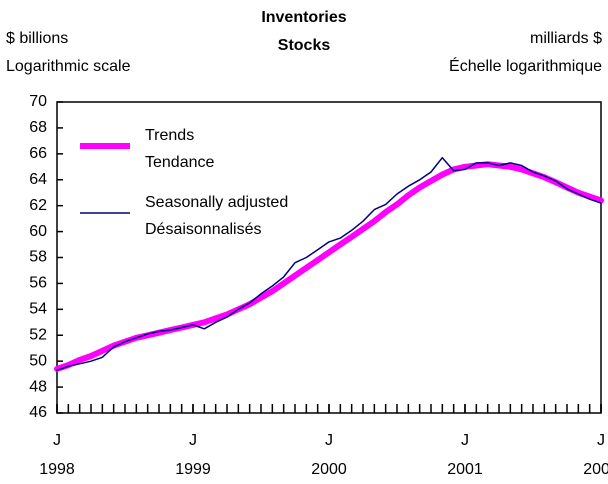 The image size is (608, 484). I want to click on y-tick-label: 50, so click(38, 360).